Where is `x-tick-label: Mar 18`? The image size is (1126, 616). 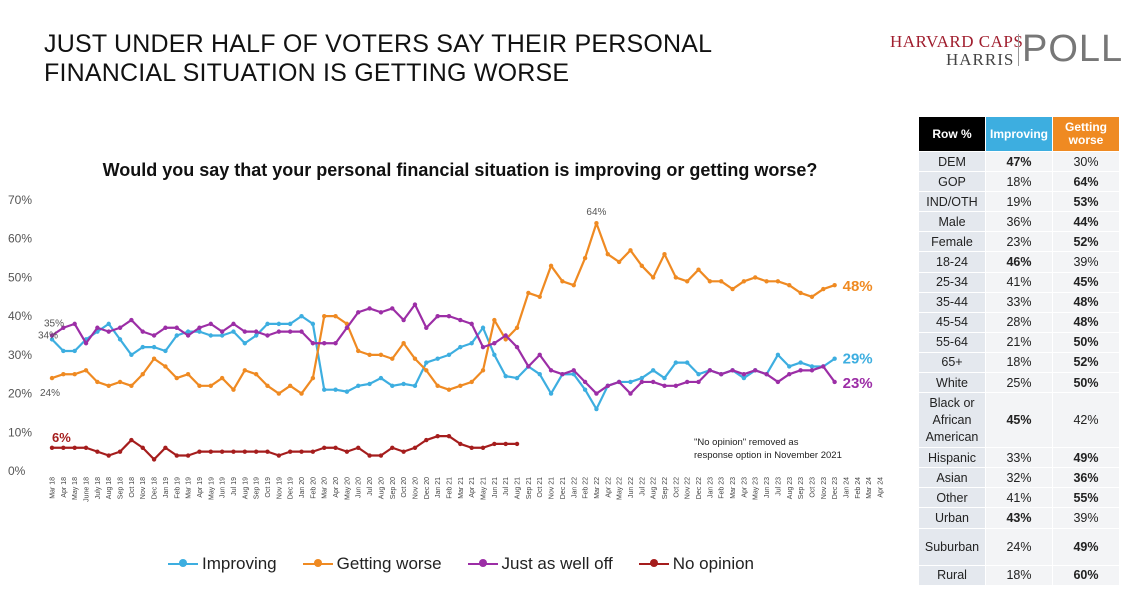 x-tick-label: Mar 18 is located at coordinates (53, 488).